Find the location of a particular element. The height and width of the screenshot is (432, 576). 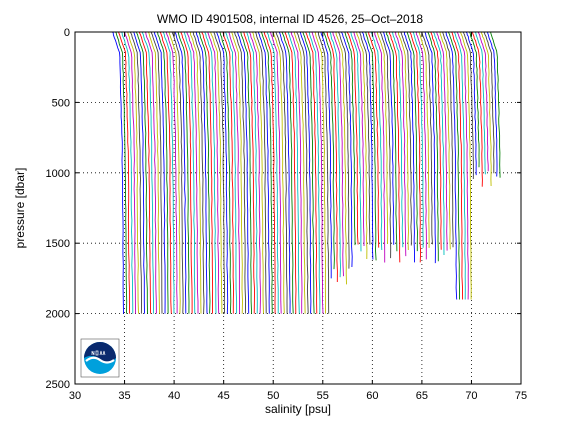

noaa-logo-wave is located at coordinates (100, 360).